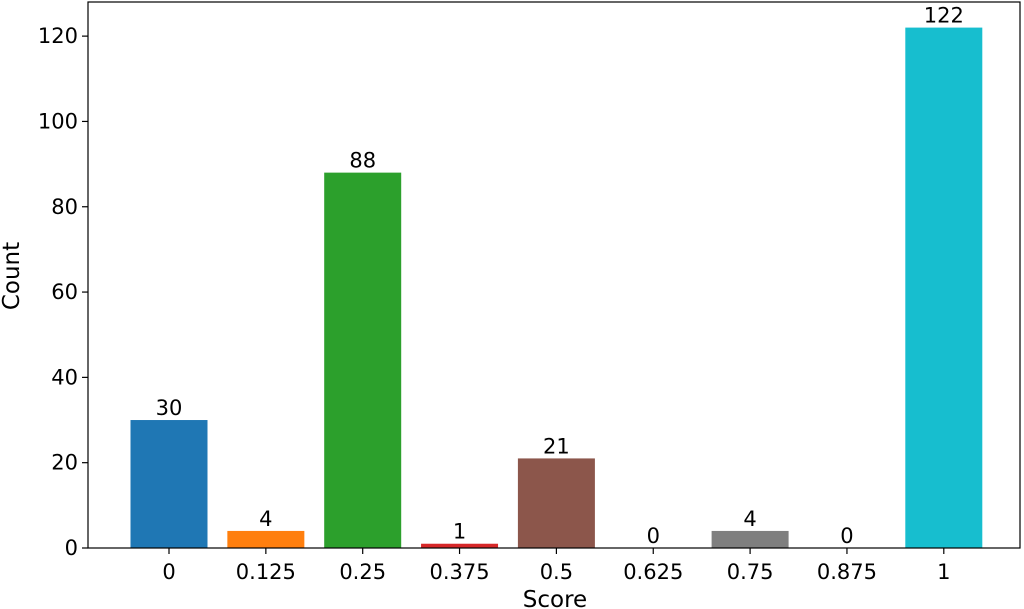 Image resolution: width=1024 pixels, height=609 pixels. What do you see at coordinates (459, 572) in the screenshot?
I see `x-tick-label: 0.375` at bounding box center [459, 572].